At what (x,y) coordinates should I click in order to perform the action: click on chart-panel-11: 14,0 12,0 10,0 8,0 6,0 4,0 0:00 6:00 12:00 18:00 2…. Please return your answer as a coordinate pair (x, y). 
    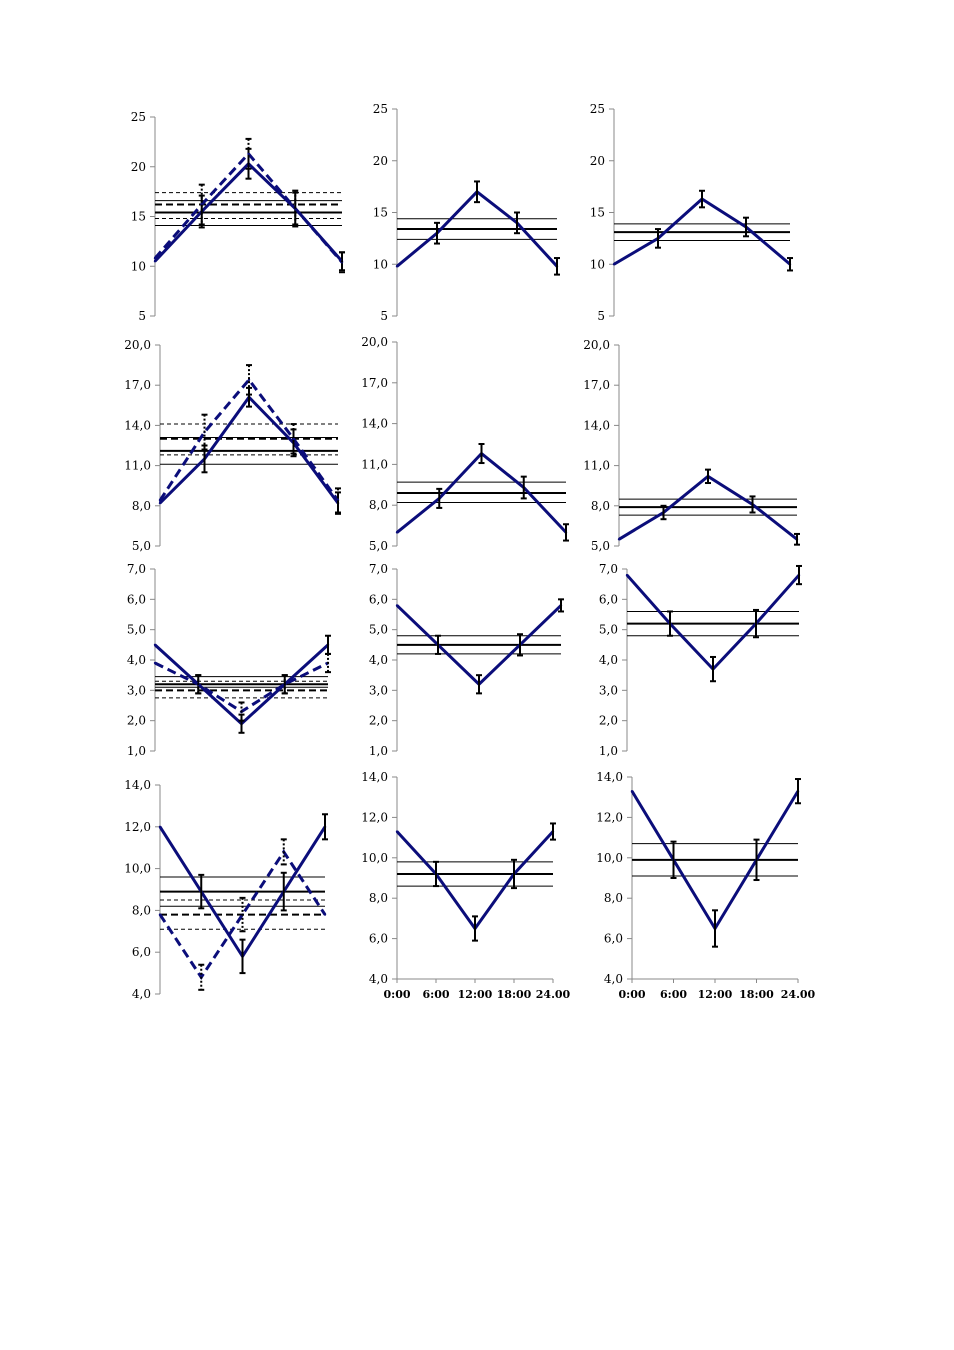
    Looking at the image, I should click on (465, 885).